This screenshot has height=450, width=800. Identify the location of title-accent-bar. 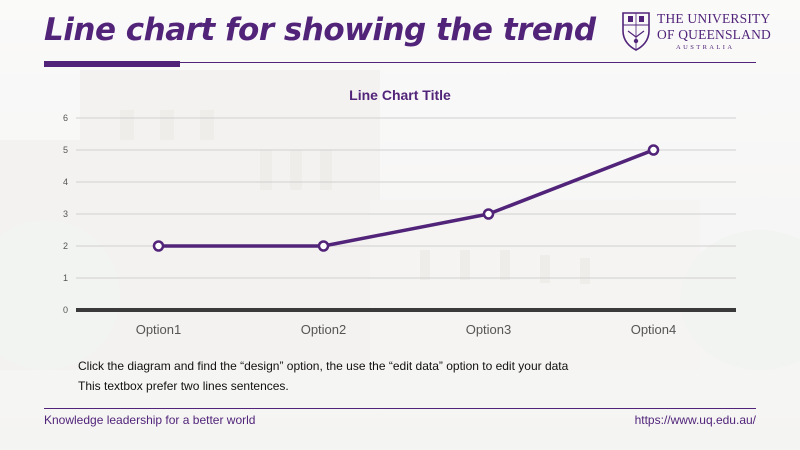
(112, 64).